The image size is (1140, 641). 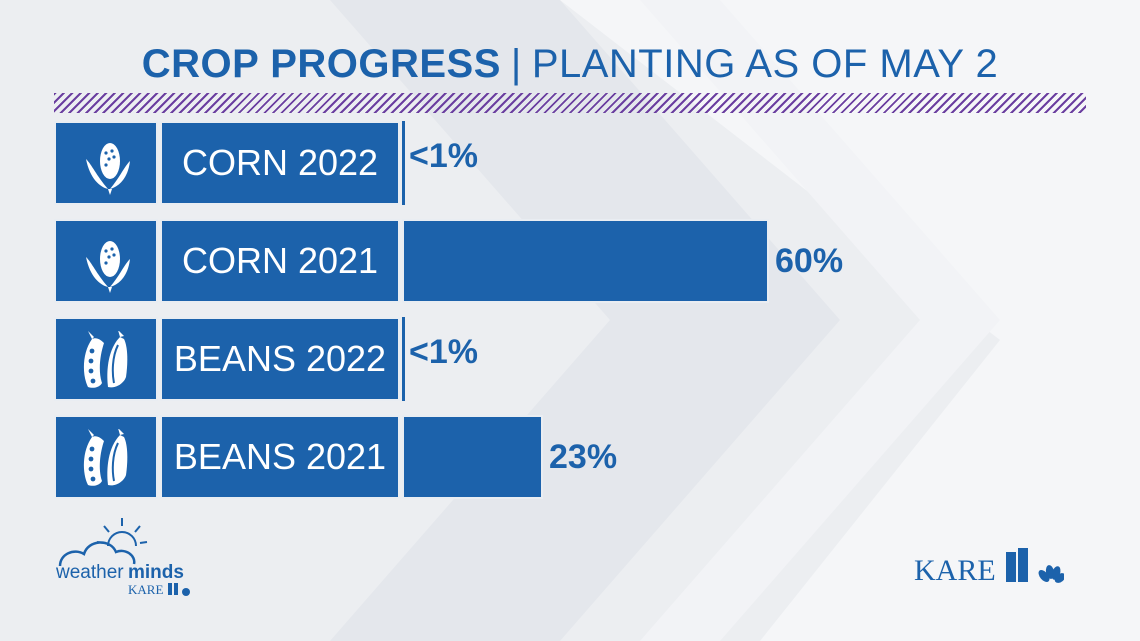 What do you see at coordinates (280, 457) in the screenshot?
I see `category-label: BEANS 2021` at bounding box center [280, 457].